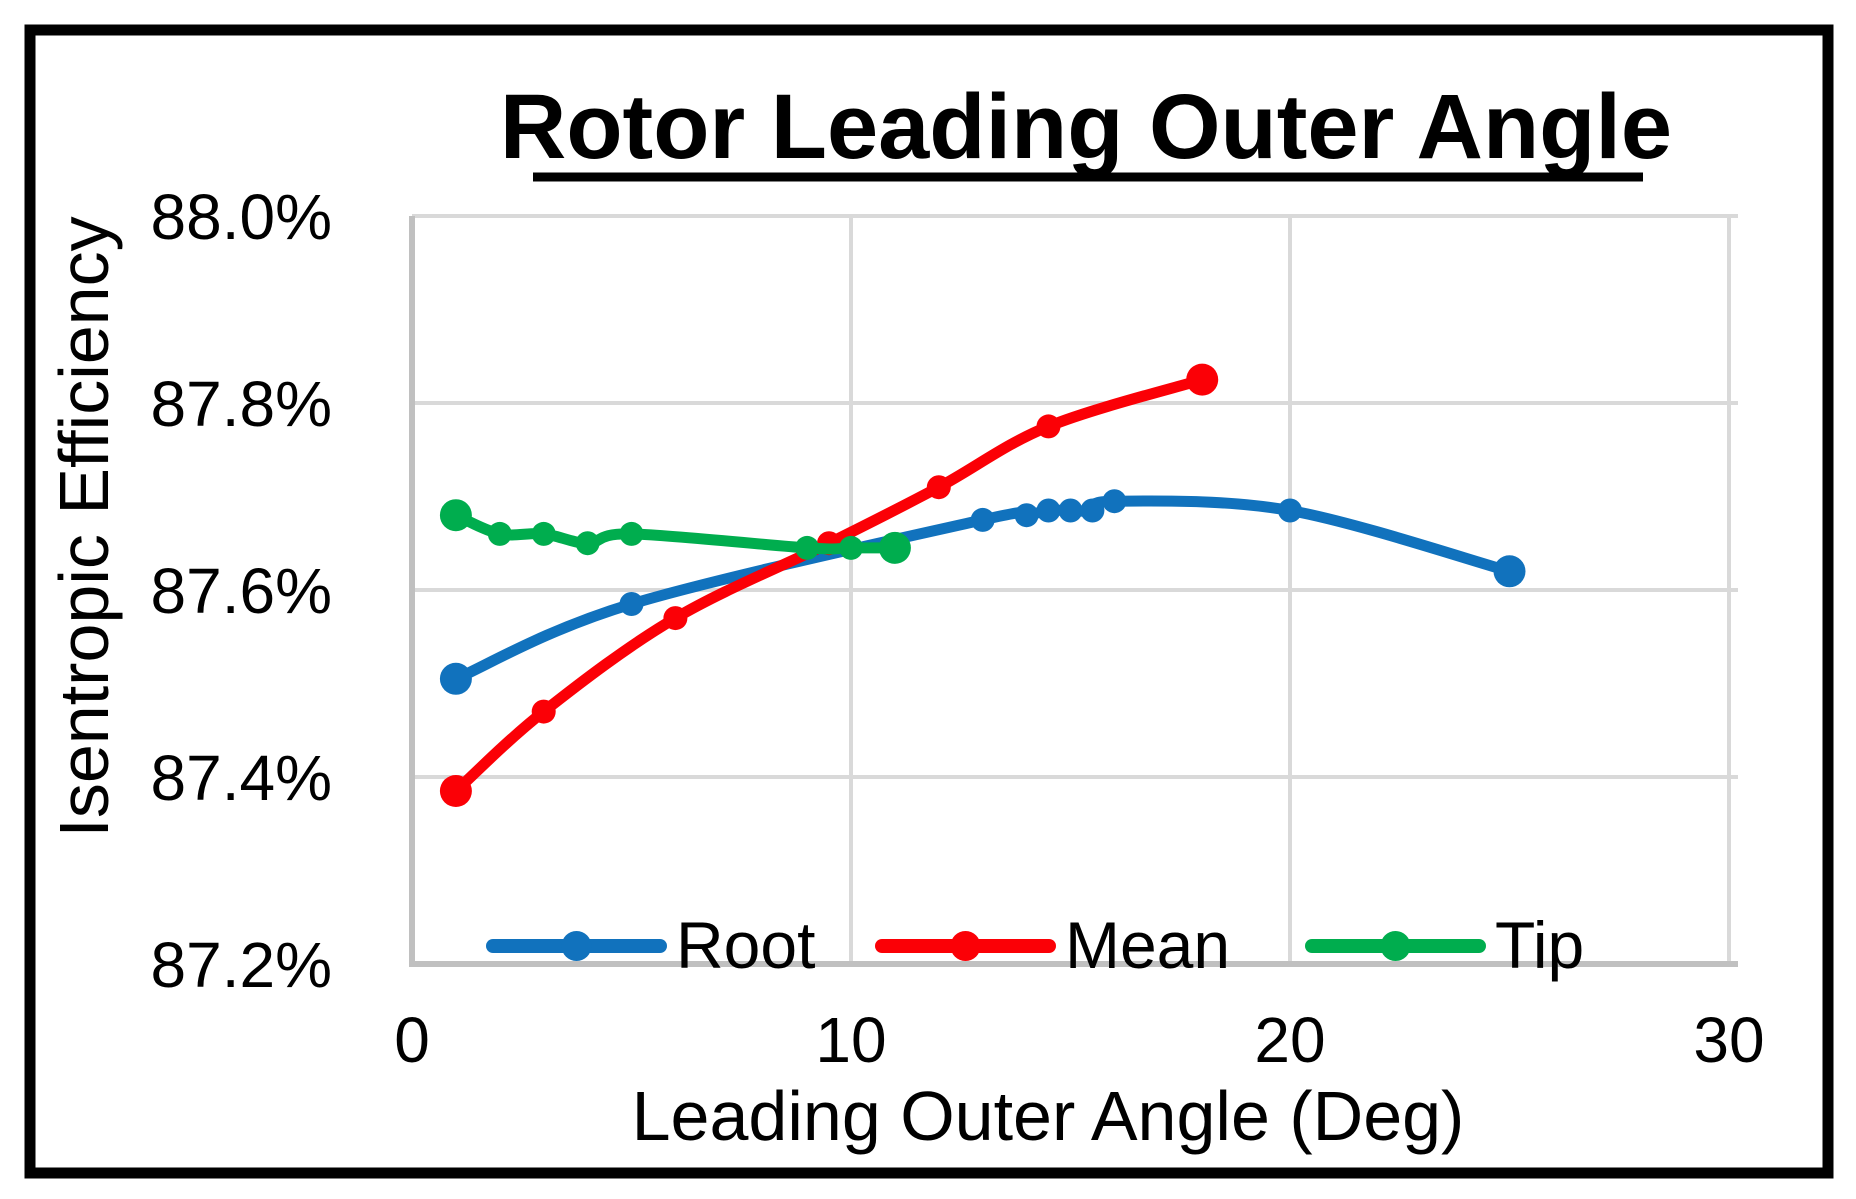 This screenshot has width=1856, height=1199. Describe the element at coordinates (1728, 1040) in the screenshot. I see `x-tick-label: 30` at that location.